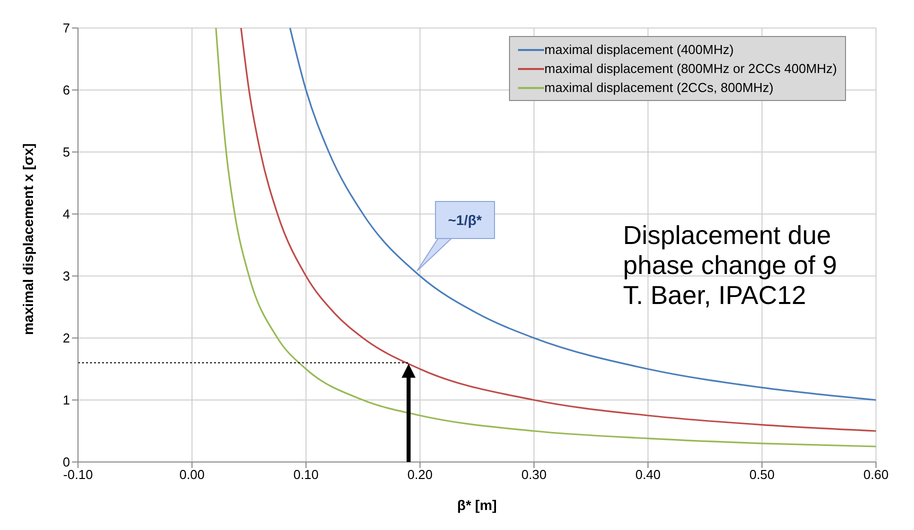 This screenshot has height=530, width=914. I want to click on legend-label: maximal displacement (2CCs, 800MHz), so click(659, 88).